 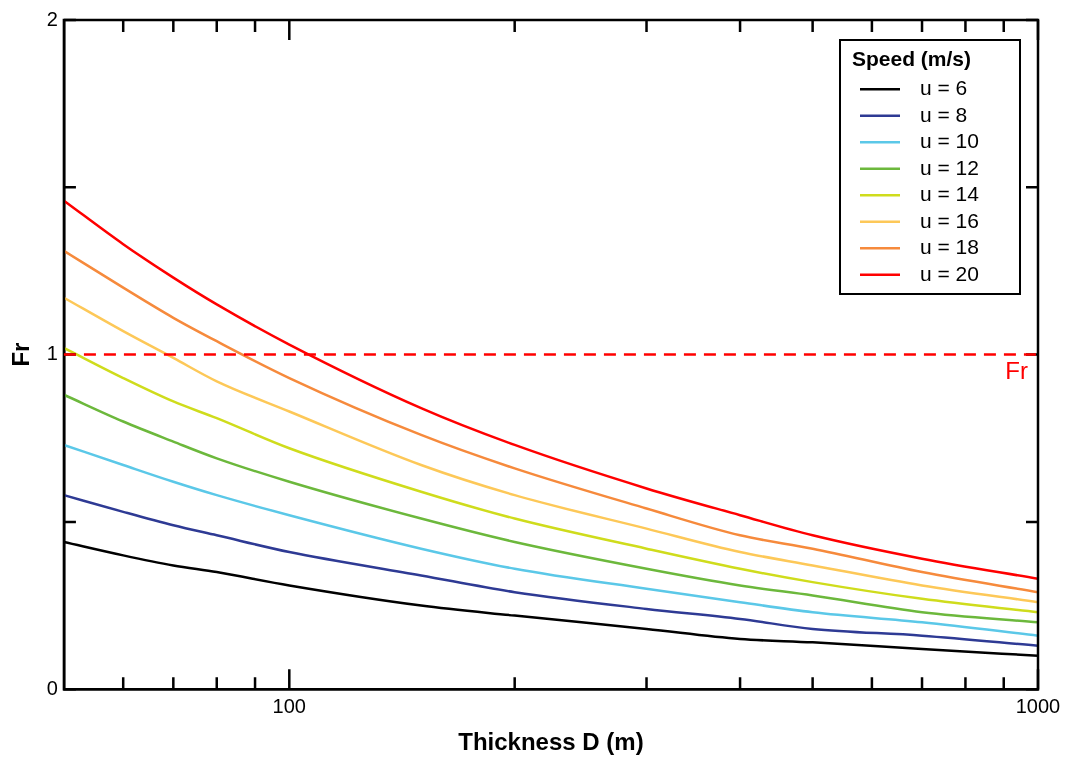 I want to click on x-axis-title: Thickness D (m), so click(x=551, y=742).